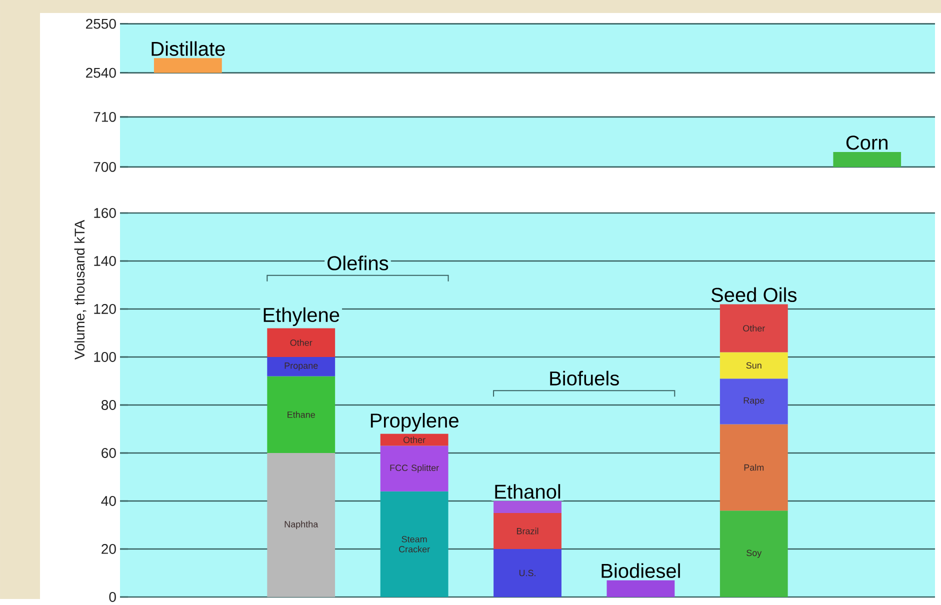  What do you see at coordinates (753, 294) in the screenshot?
I see `x-tick-label: Seed Oils` at bounding box center [753, 294].